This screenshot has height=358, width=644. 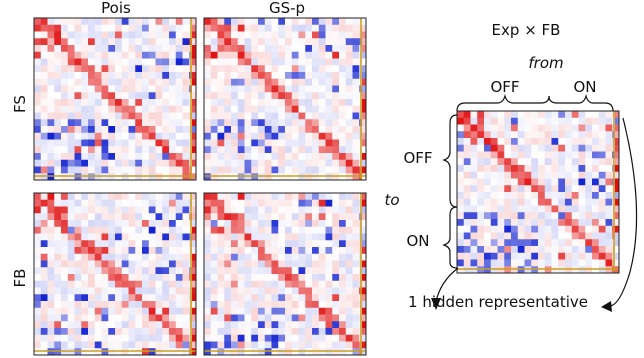 What do you see at coordinates (503, 102) in the screenshot?
I see `off-columns-brace` at bounding box center [503, 102].